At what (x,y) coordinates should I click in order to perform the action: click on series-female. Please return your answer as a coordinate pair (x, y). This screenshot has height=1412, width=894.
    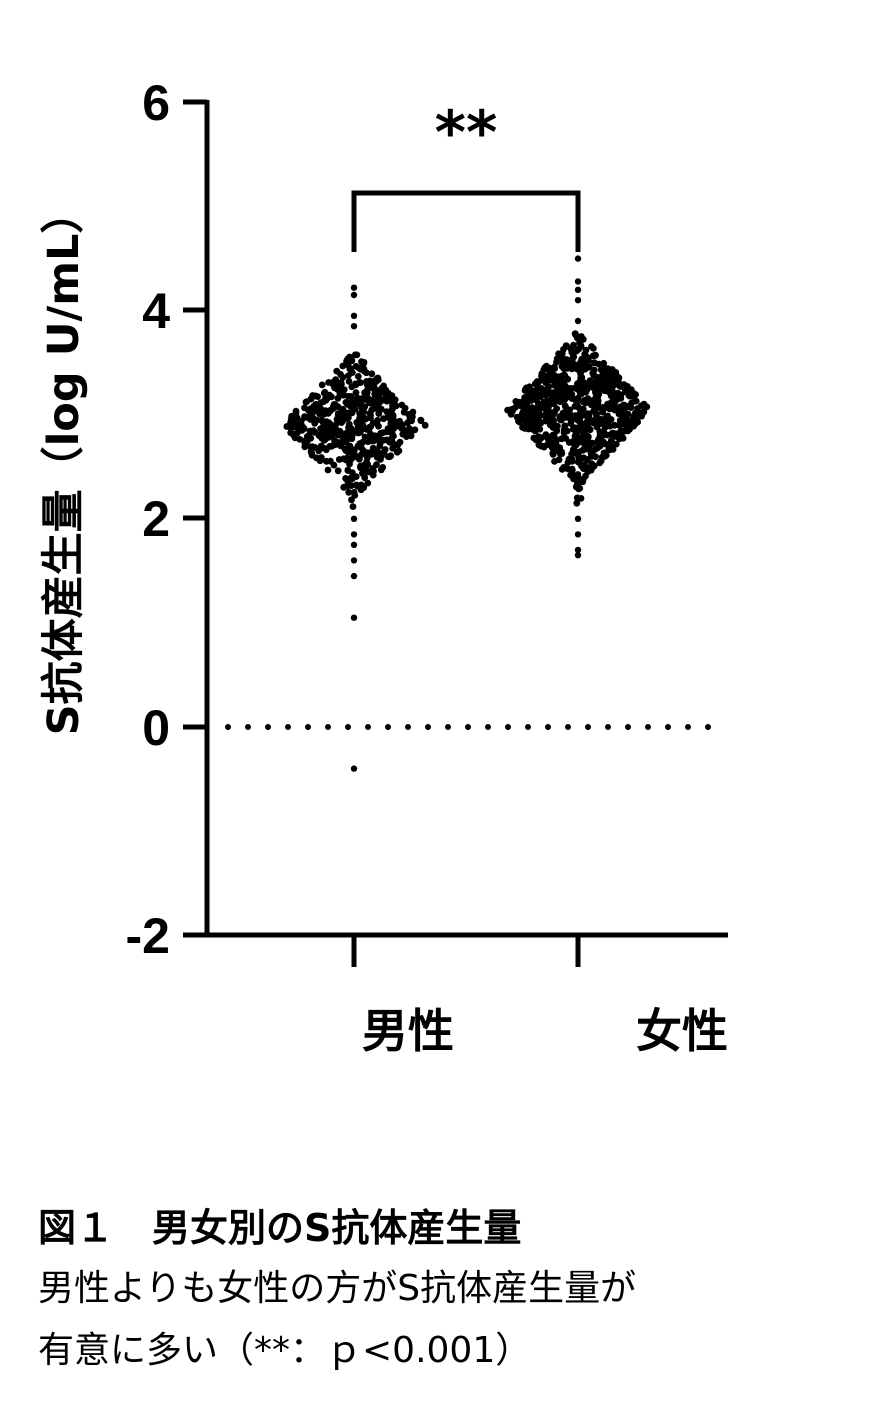
    Looking at the image, I should click on (577, 407).